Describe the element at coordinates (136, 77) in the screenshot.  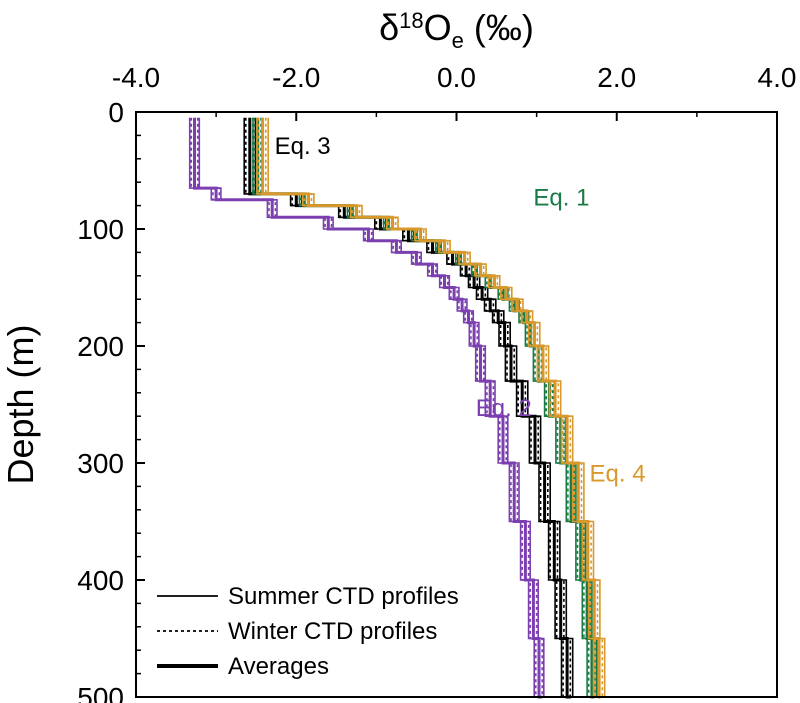
I see `x-tick-label: -4.0` at that location.